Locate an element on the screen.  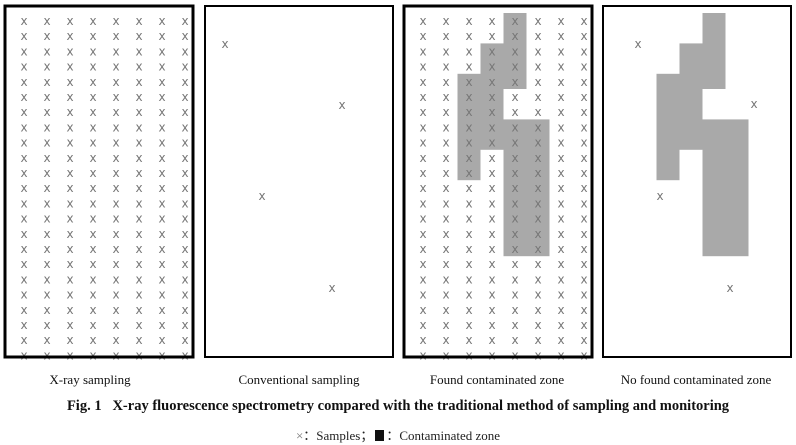
legend: ×：Samples； ：Contaminated zone is located at coordinates (398, 434).